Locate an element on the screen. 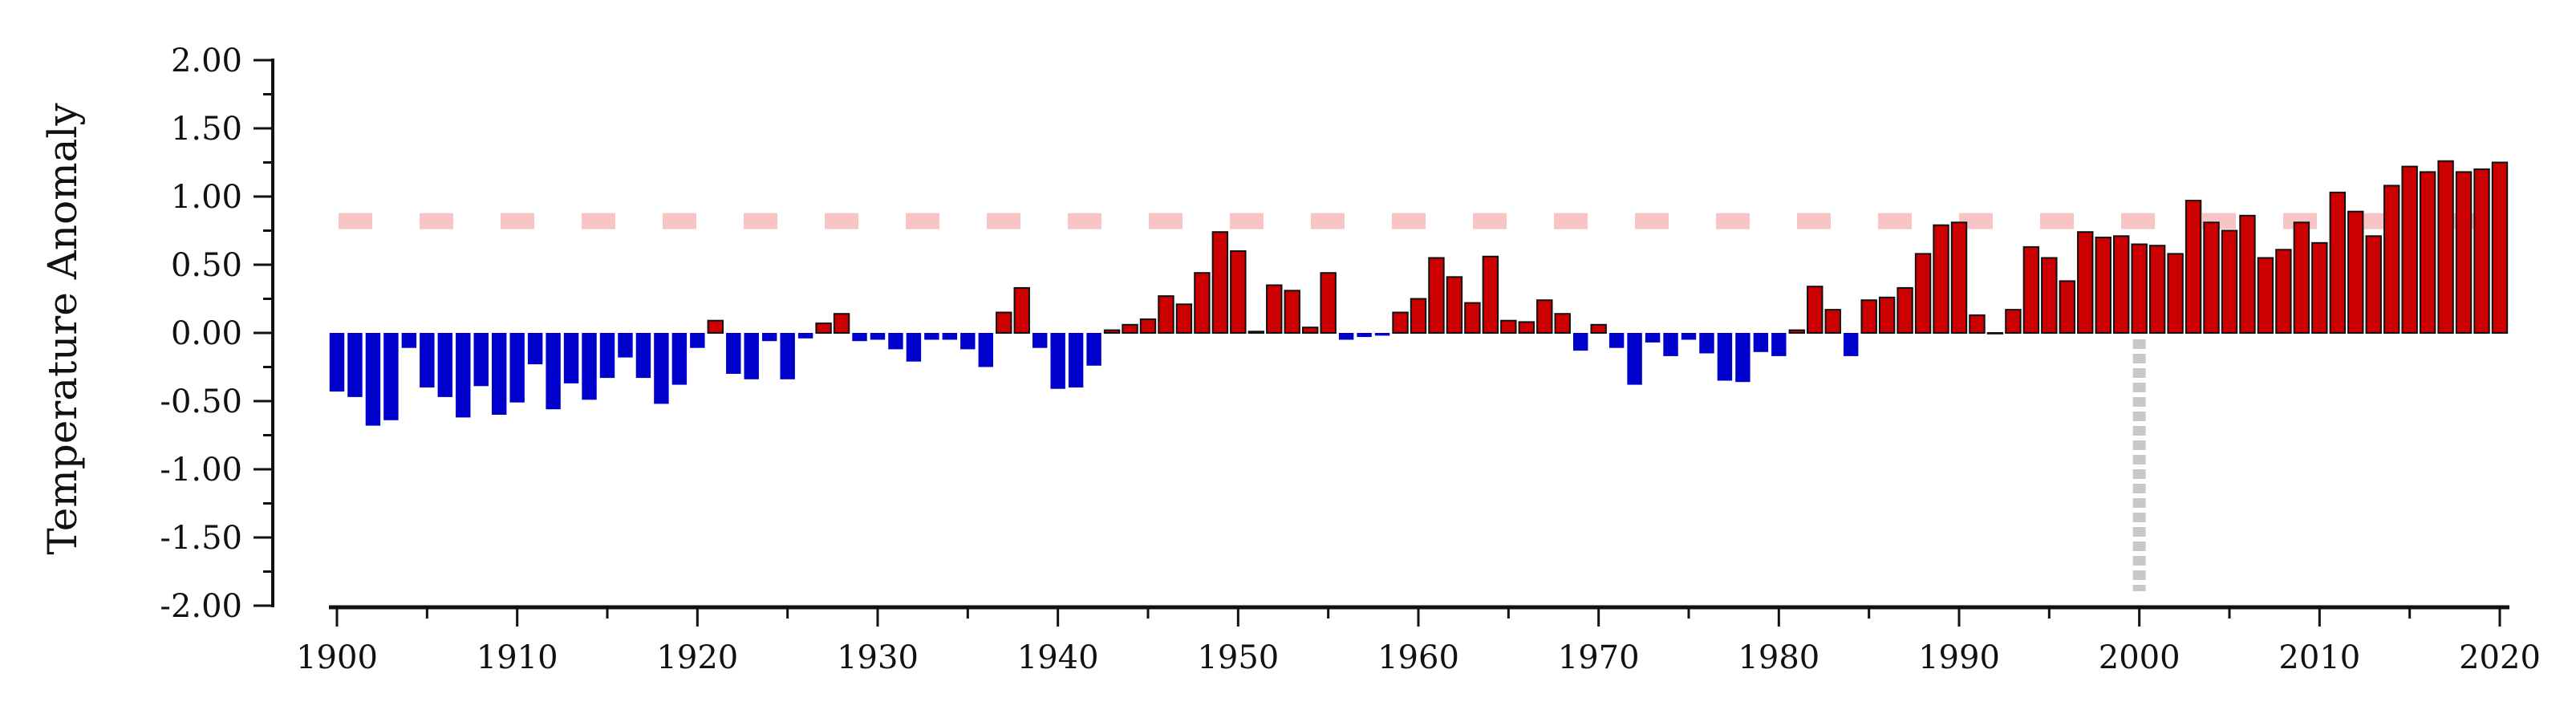 The image size is (2576, 726). bar-1968 is located at coordinates (1562, 324).